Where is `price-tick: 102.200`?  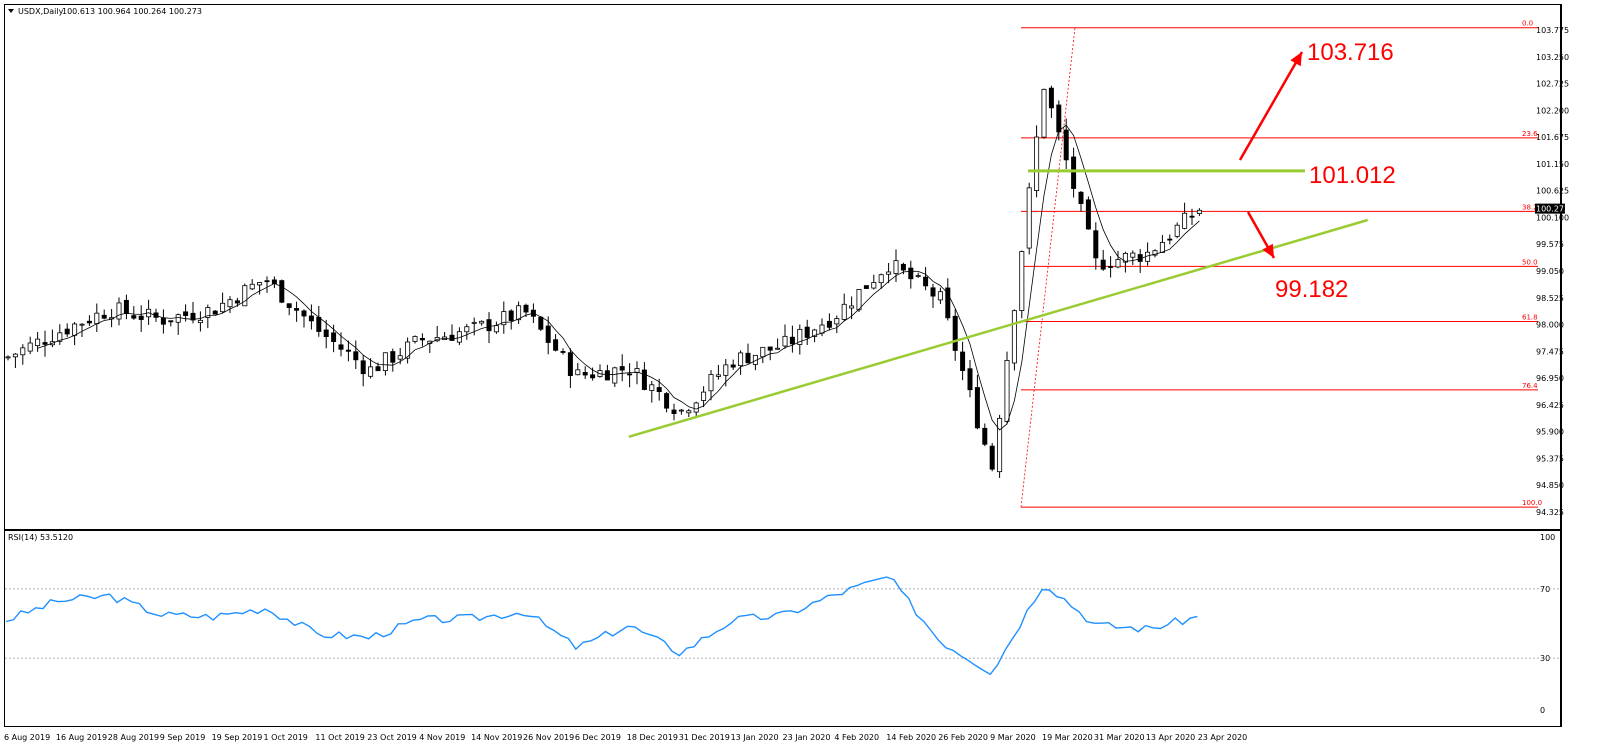 price-tick: 102.200 is located at coordinates (1552, 110).